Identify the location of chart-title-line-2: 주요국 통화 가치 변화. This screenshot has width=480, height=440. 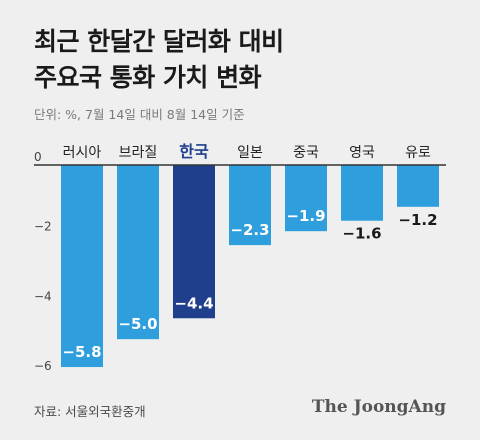
(148, 77).